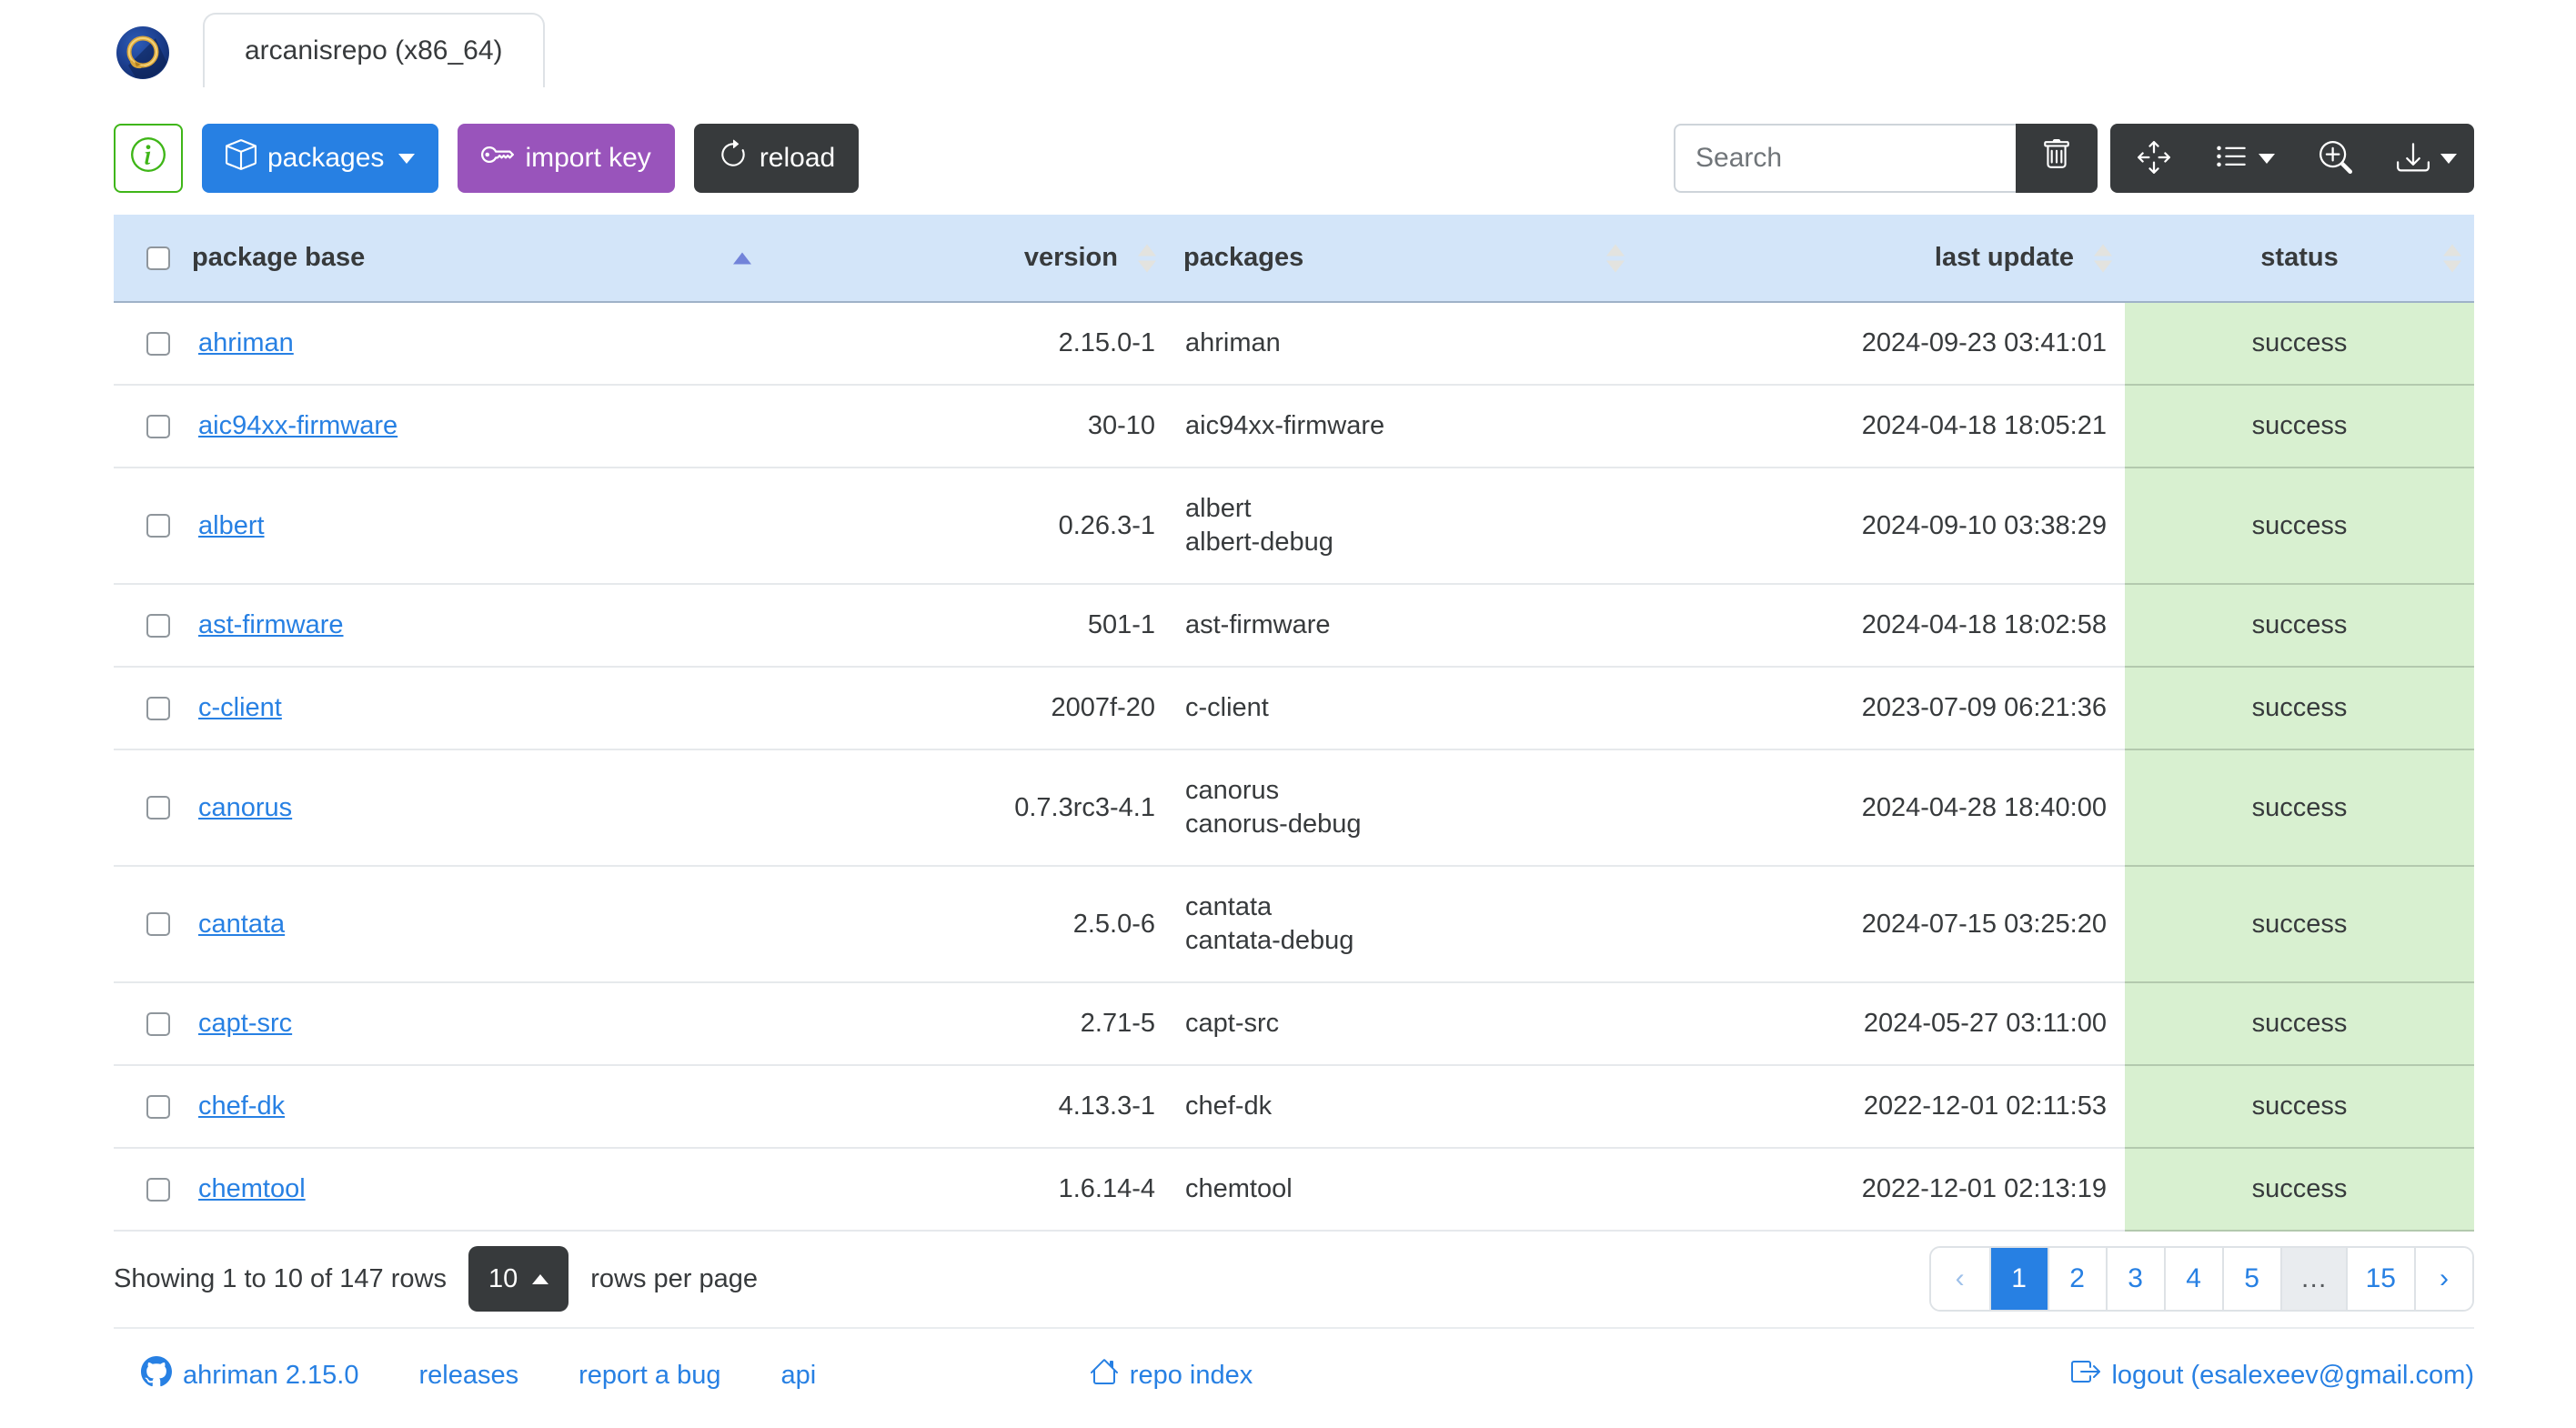  I want to click on version-cell: 0.7.3rc3-4.1, so click(966, 808).